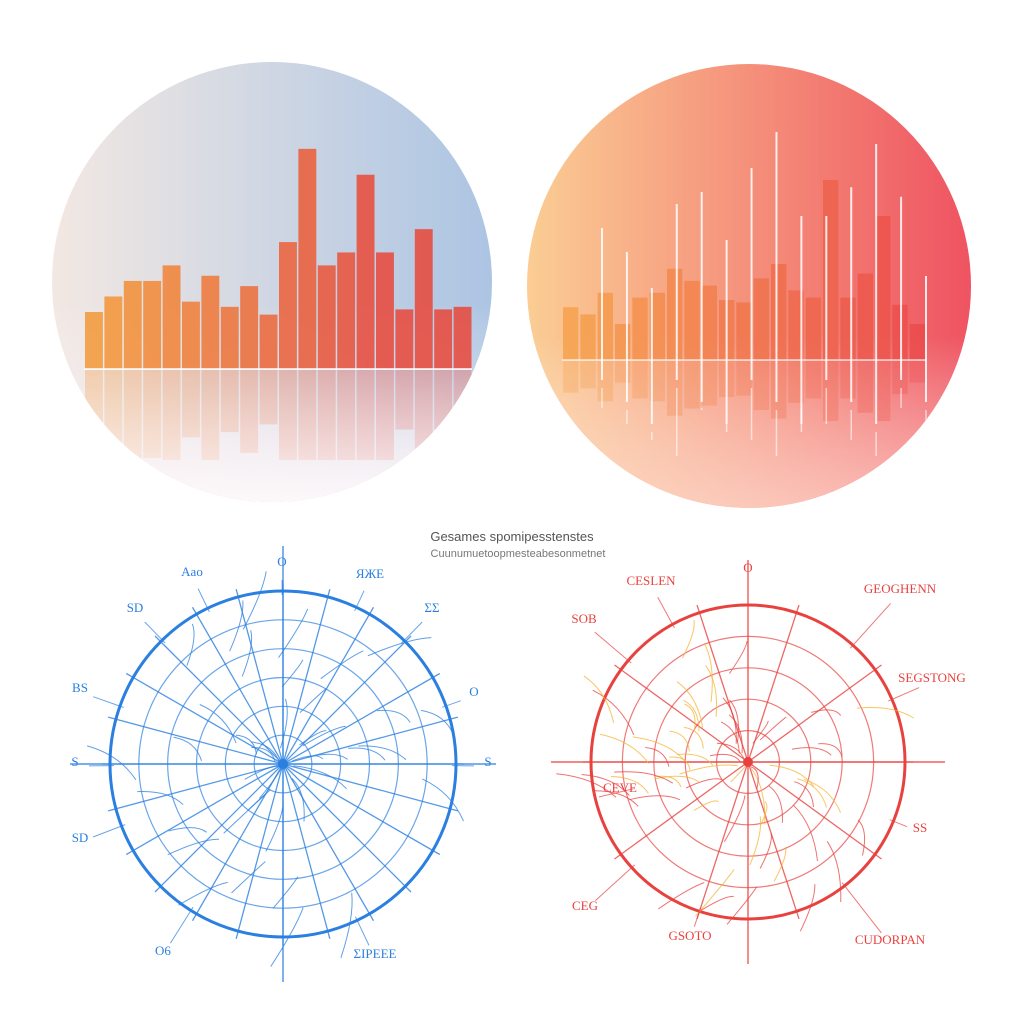 The width and height of the screenshot is (1024, 1024). What do you see at coordinates (281, 561) in the screenshot?
I see `polar-label: O` at bounding box center [281, 561].